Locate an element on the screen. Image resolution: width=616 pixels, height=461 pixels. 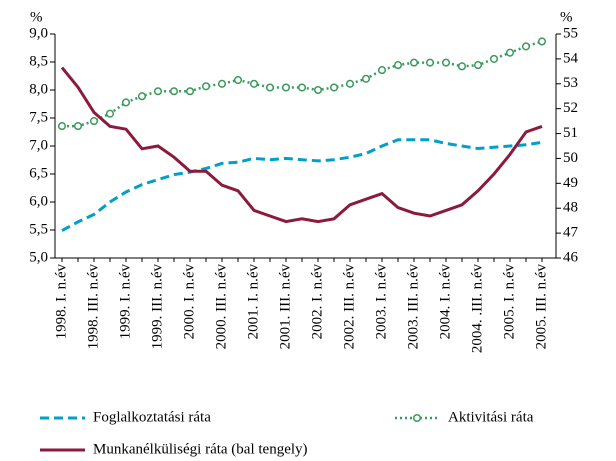
y-tick-label: 7,5 is located at coordinates (38, 117).